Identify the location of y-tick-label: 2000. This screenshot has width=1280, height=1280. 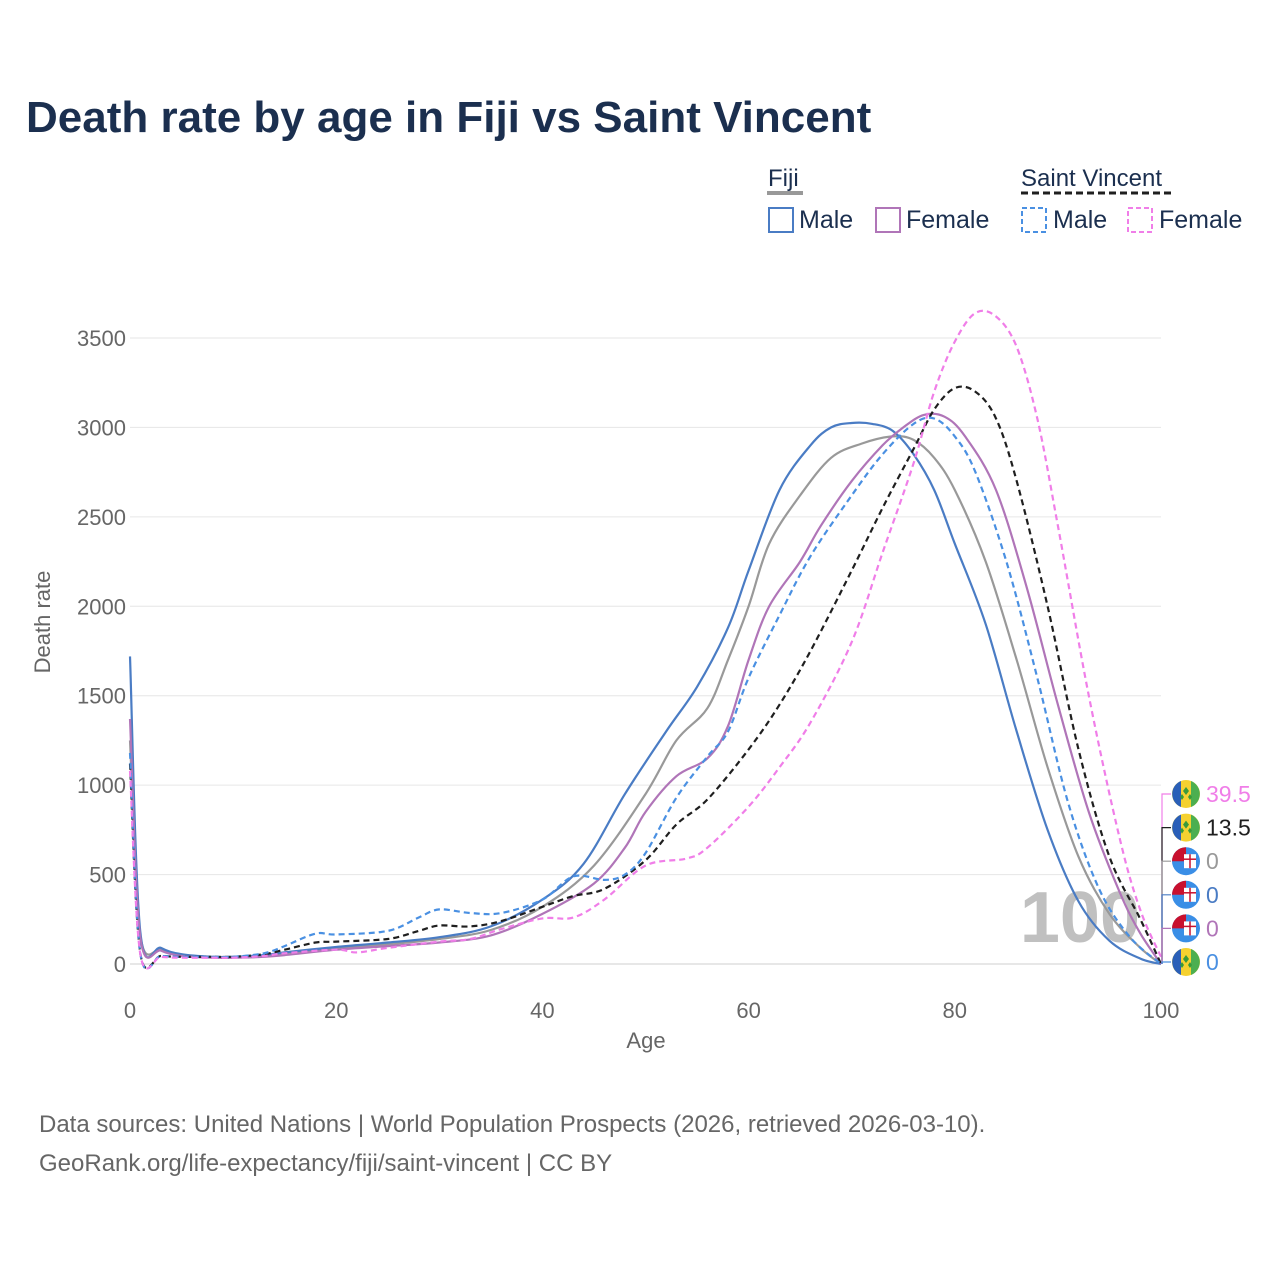
(101, 606).